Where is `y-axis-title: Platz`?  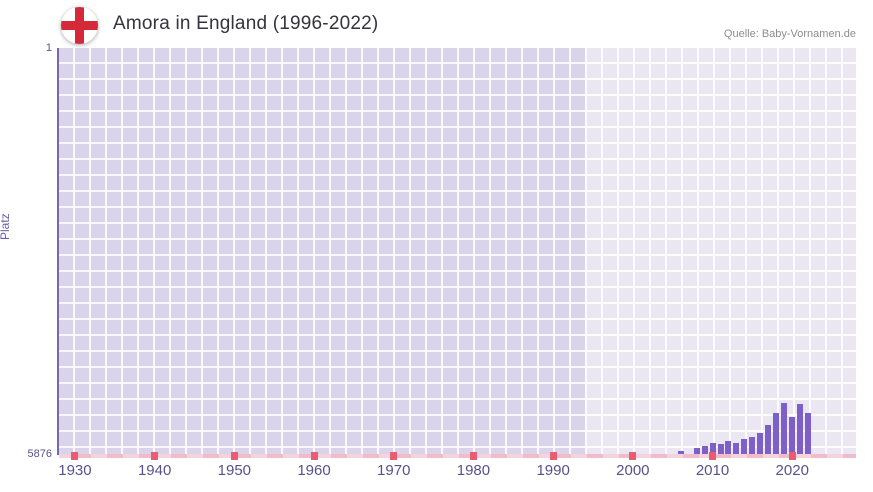 y-axis-title: Platz is located at coordinates (6, 226).